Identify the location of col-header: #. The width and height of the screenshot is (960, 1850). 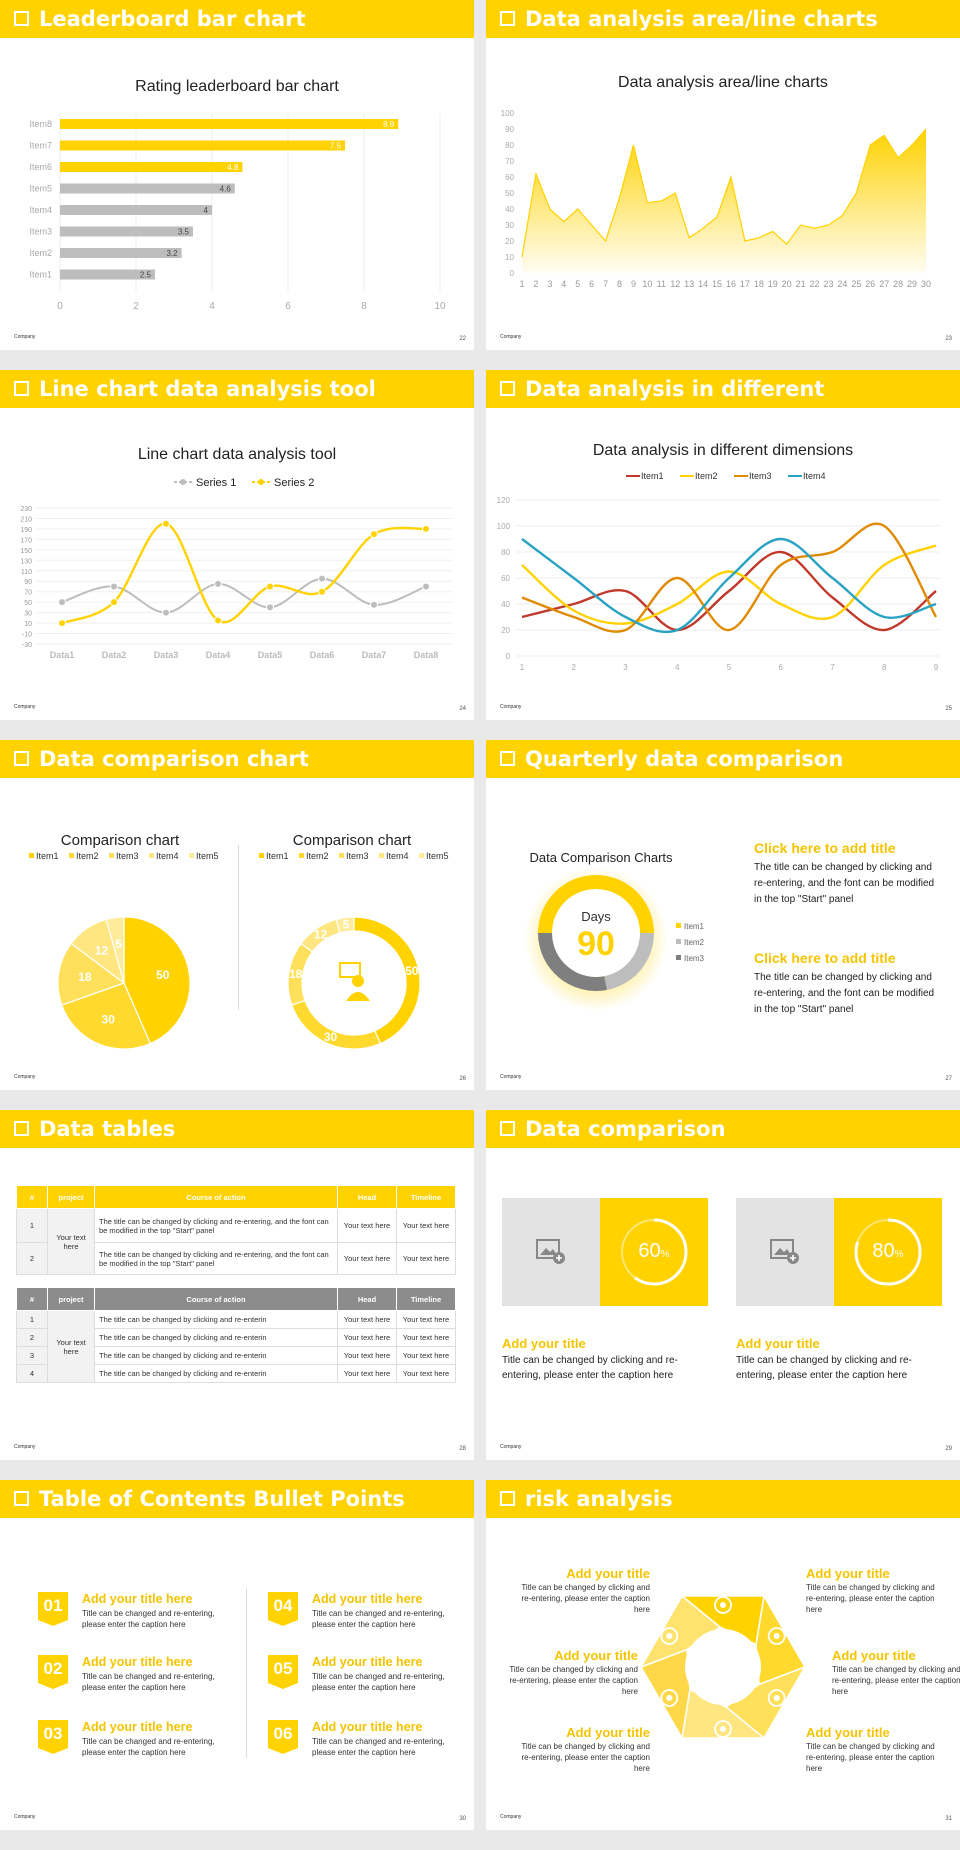
(32, 1197).